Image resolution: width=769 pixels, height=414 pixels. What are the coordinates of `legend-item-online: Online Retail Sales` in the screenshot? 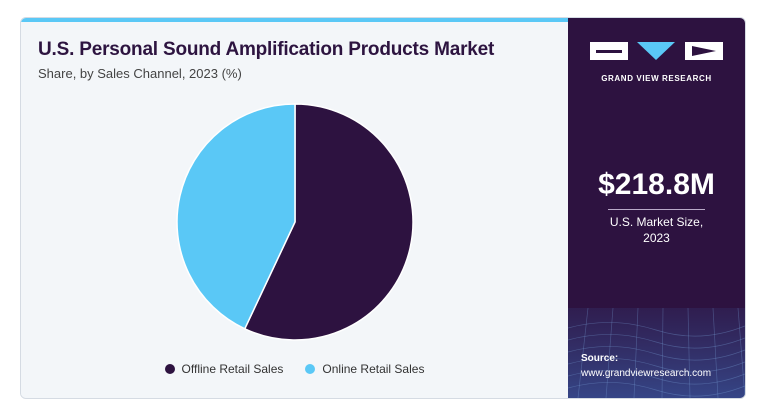 It's located at (364, 369).